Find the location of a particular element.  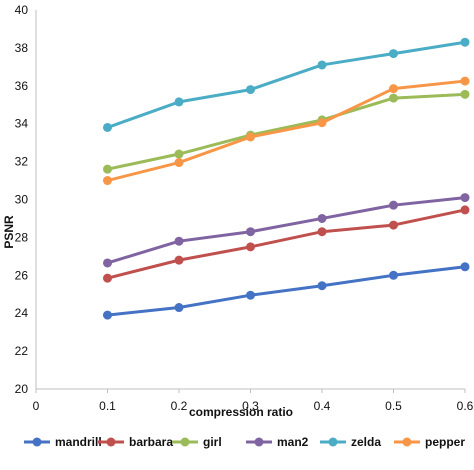

legend-label: mandrill is located at coordinates (78, 442).